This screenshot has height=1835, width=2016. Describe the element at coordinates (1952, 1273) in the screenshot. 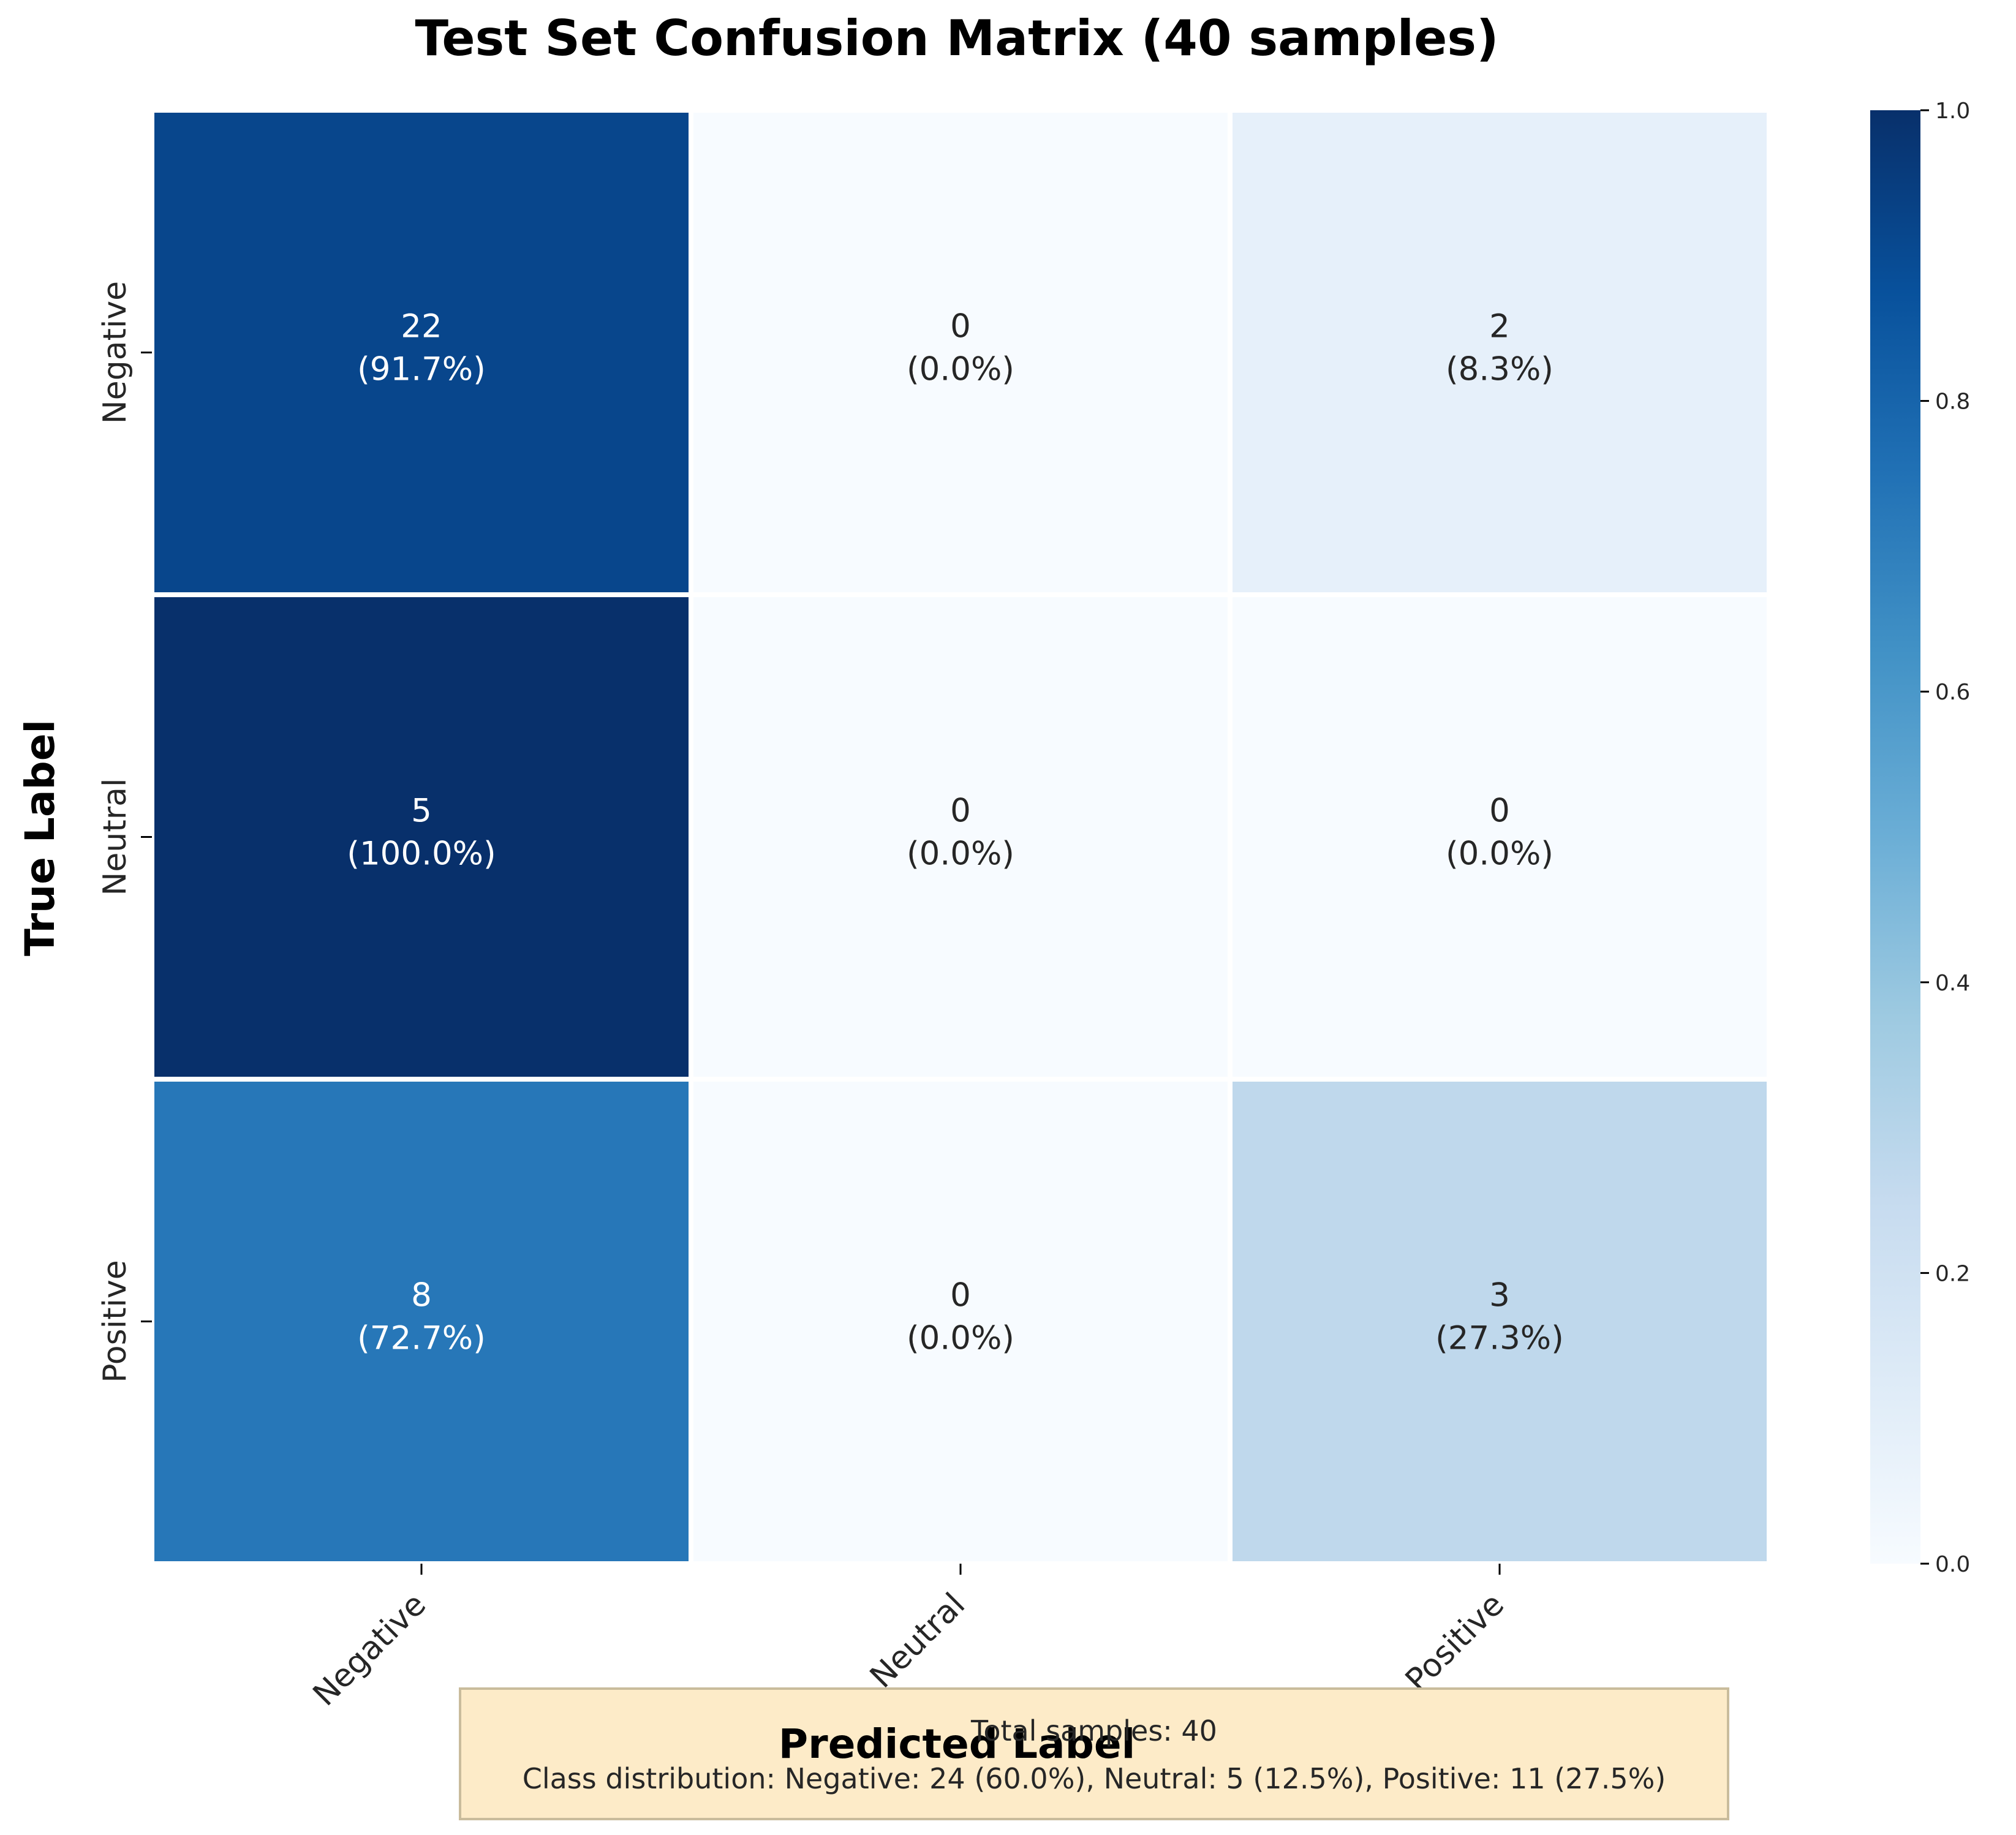

I see `colorbar-tick-label: 0.2` at that location.